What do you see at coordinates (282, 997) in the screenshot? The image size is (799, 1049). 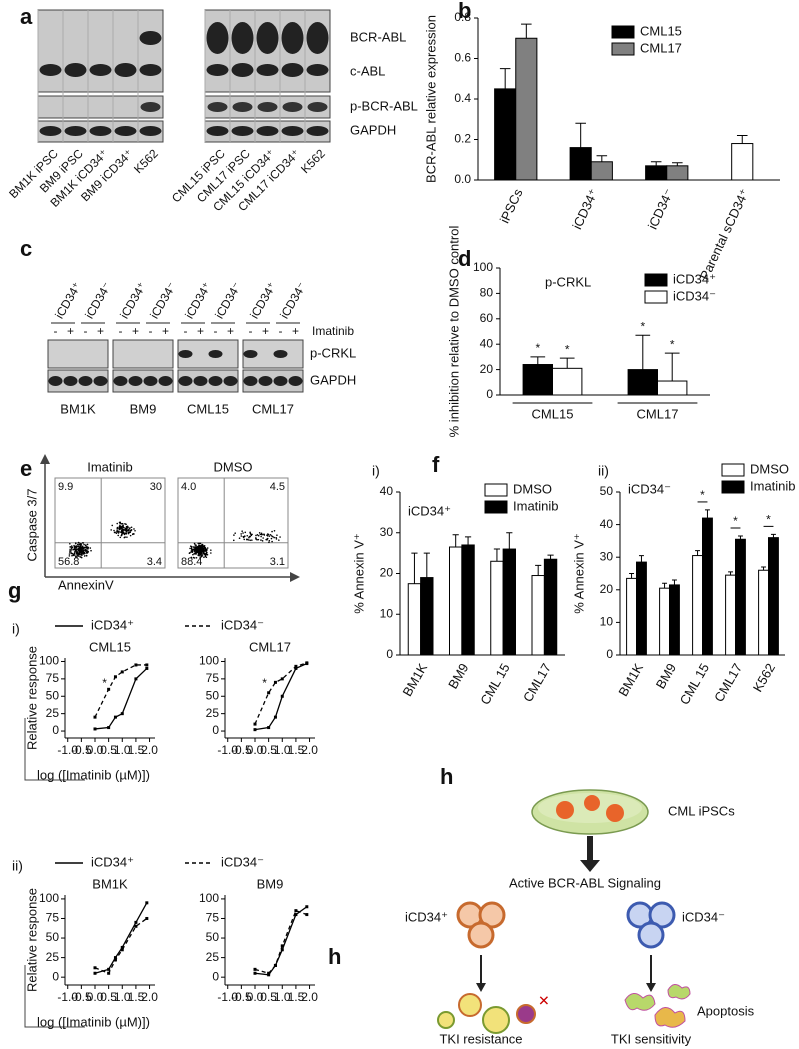 I see `x-tick-label: 1.0` at bounding box center [282, 997].